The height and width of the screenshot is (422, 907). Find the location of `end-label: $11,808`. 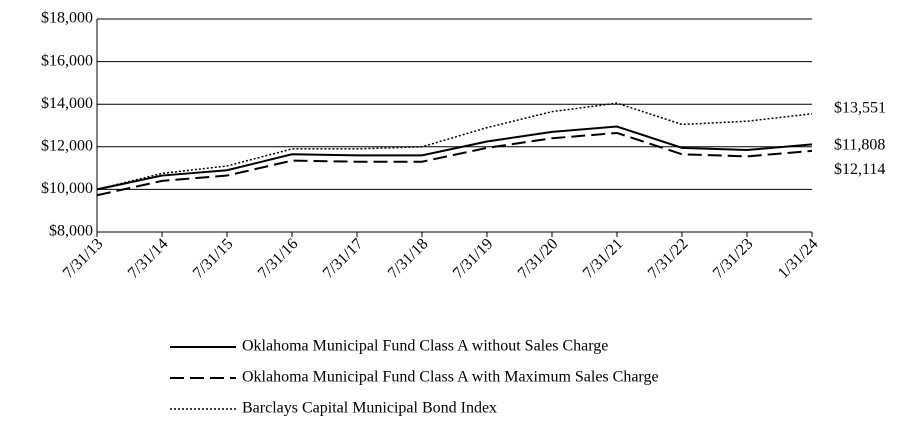

end-label: $11,808 is located at coordinates (859, 145).